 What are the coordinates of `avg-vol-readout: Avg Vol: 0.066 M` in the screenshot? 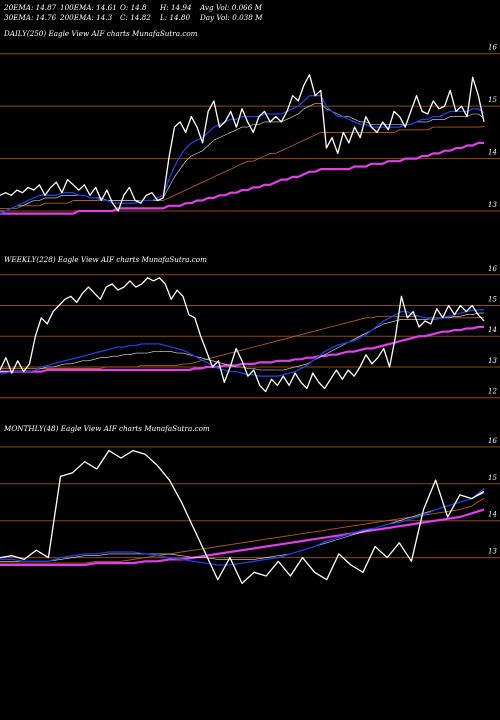 It's located at (231, 7).